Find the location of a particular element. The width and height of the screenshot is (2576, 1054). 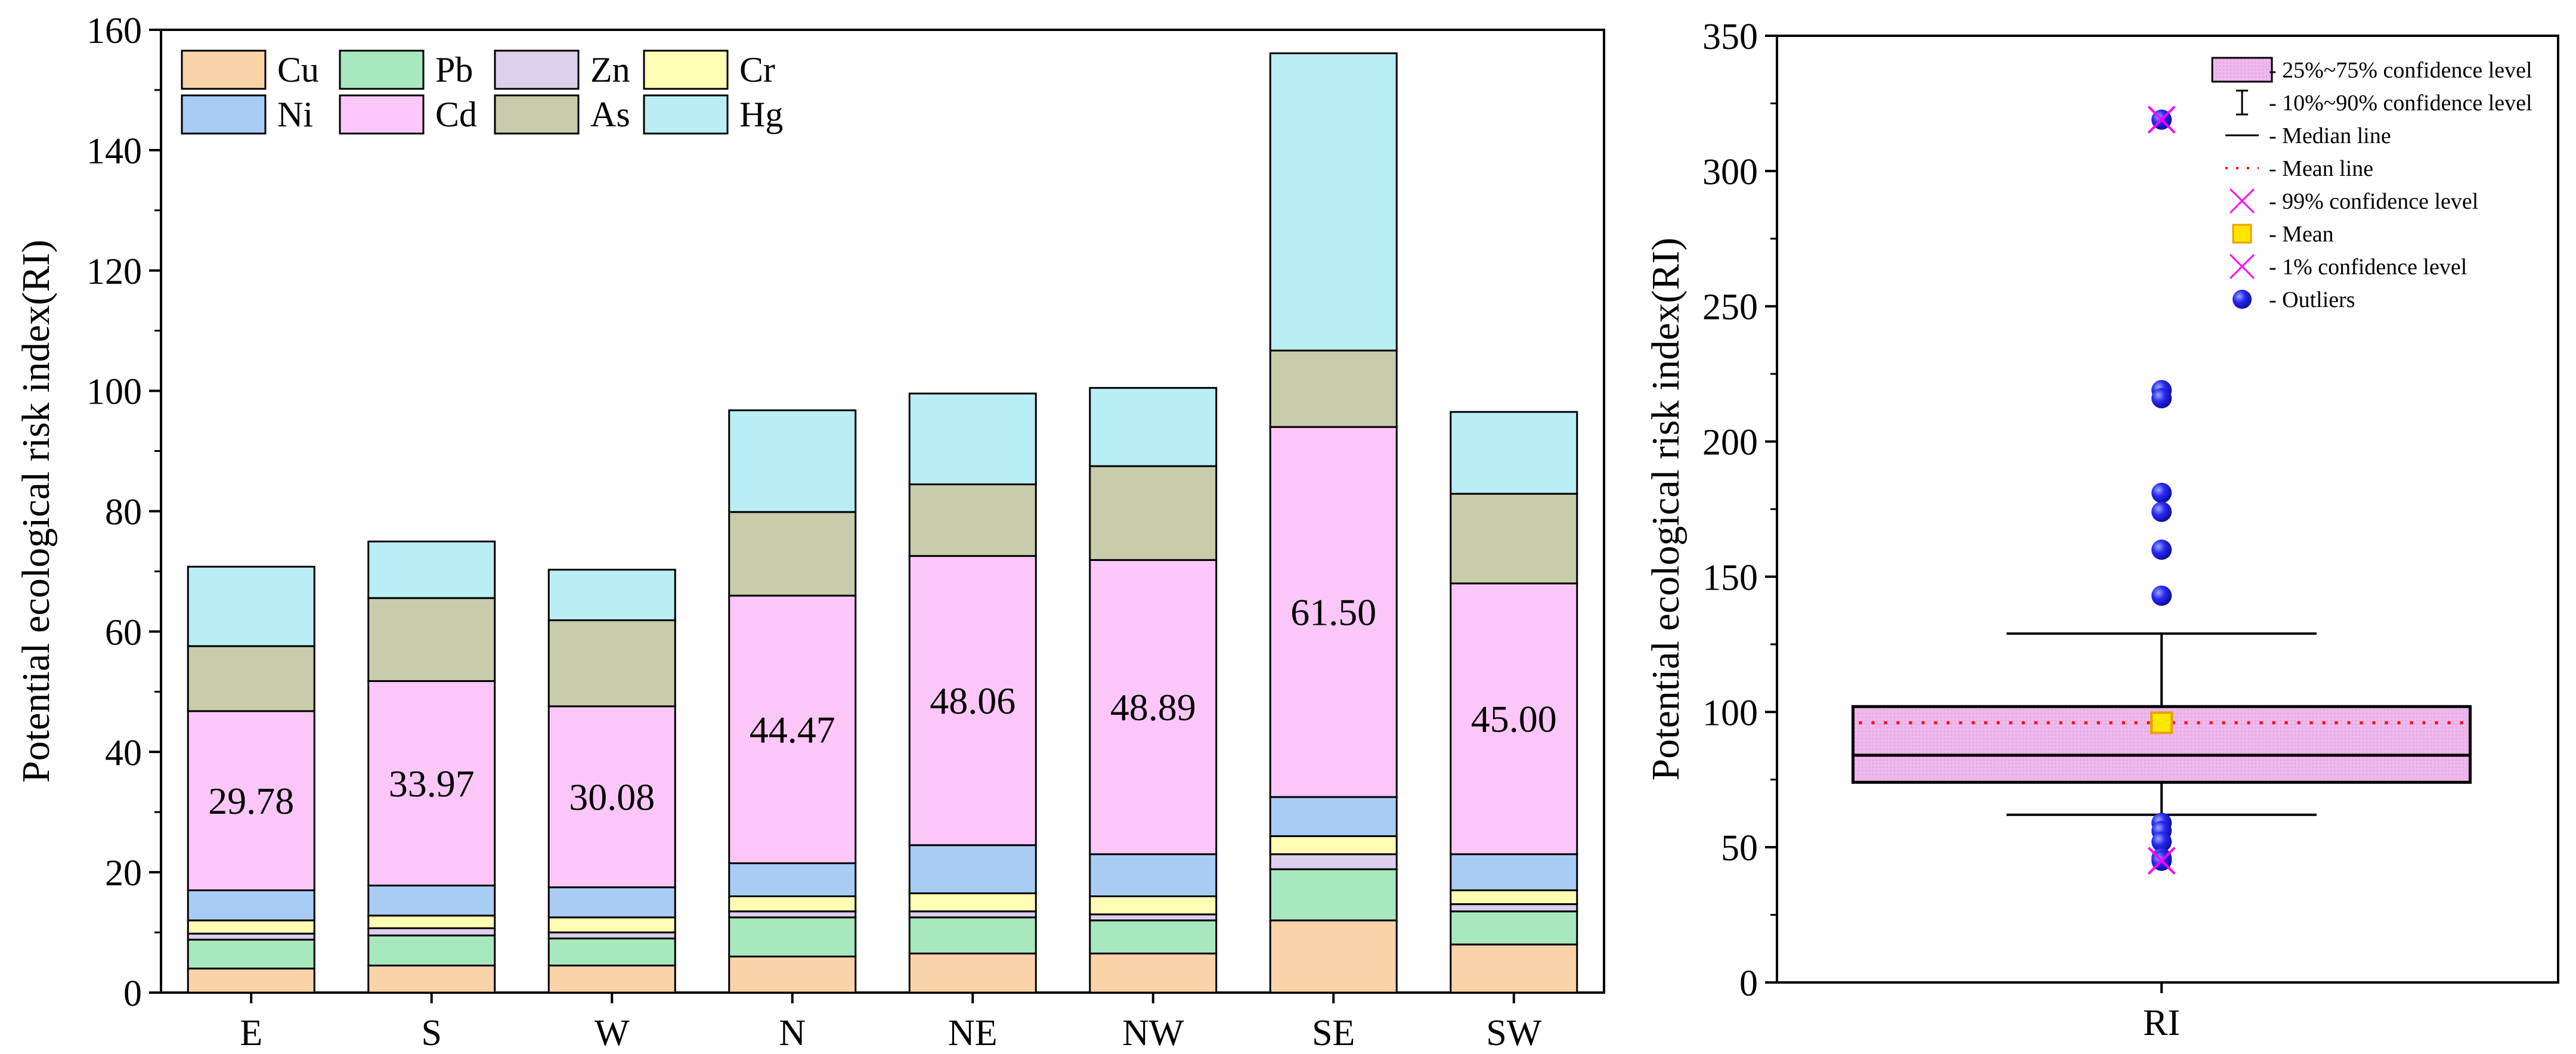

x-tick-label-w: W is located at coordinates (612, 1033).